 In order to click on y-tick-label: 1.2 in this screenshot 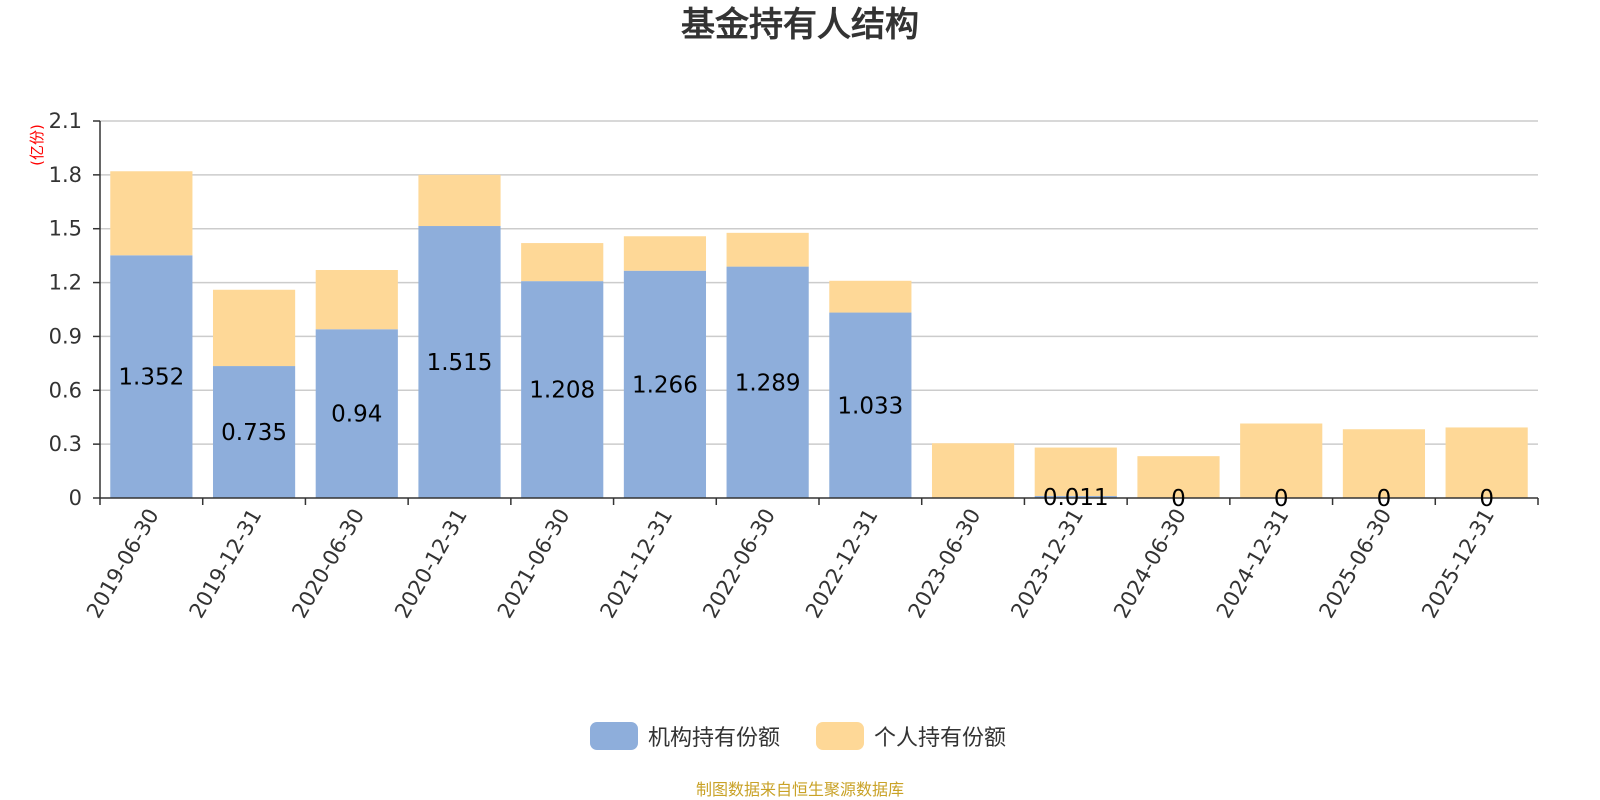, I will do `click(65, 283)`.